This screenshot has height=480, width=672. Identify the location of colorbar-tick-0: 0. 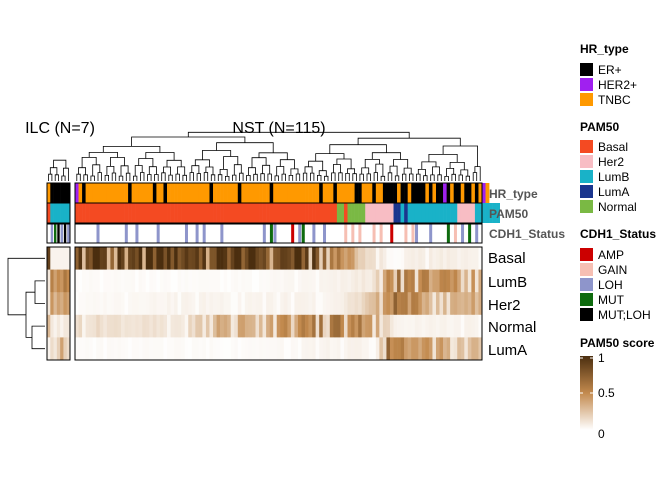
(601, 434).